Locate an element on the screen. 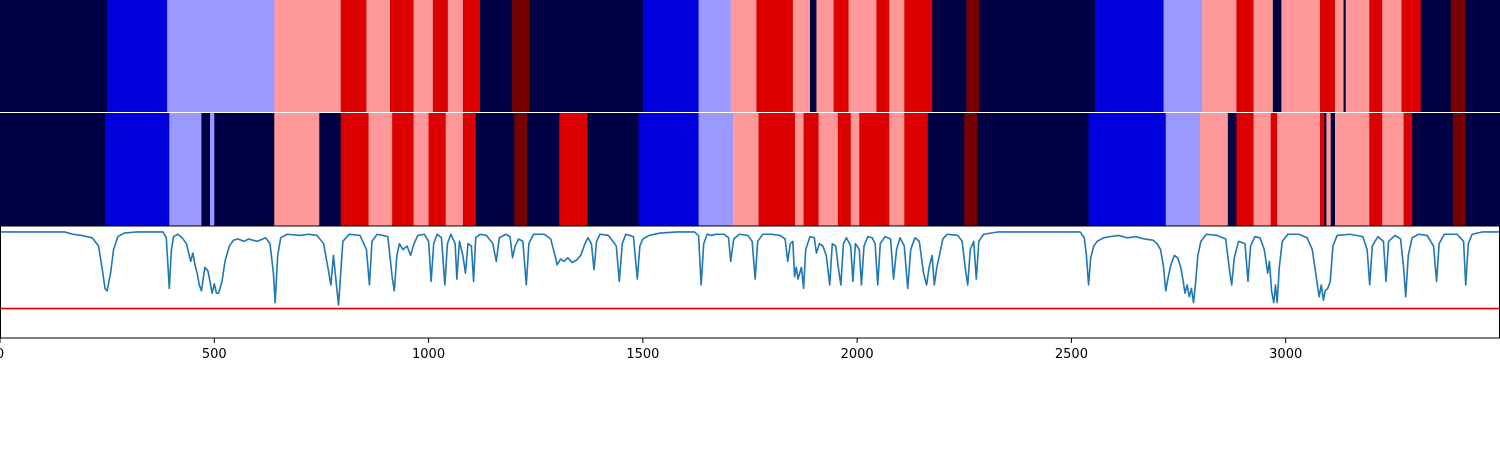 This screenshot has height=450, width=1500. x-tick-label: 2500 is located at coordinates (1071, 354).